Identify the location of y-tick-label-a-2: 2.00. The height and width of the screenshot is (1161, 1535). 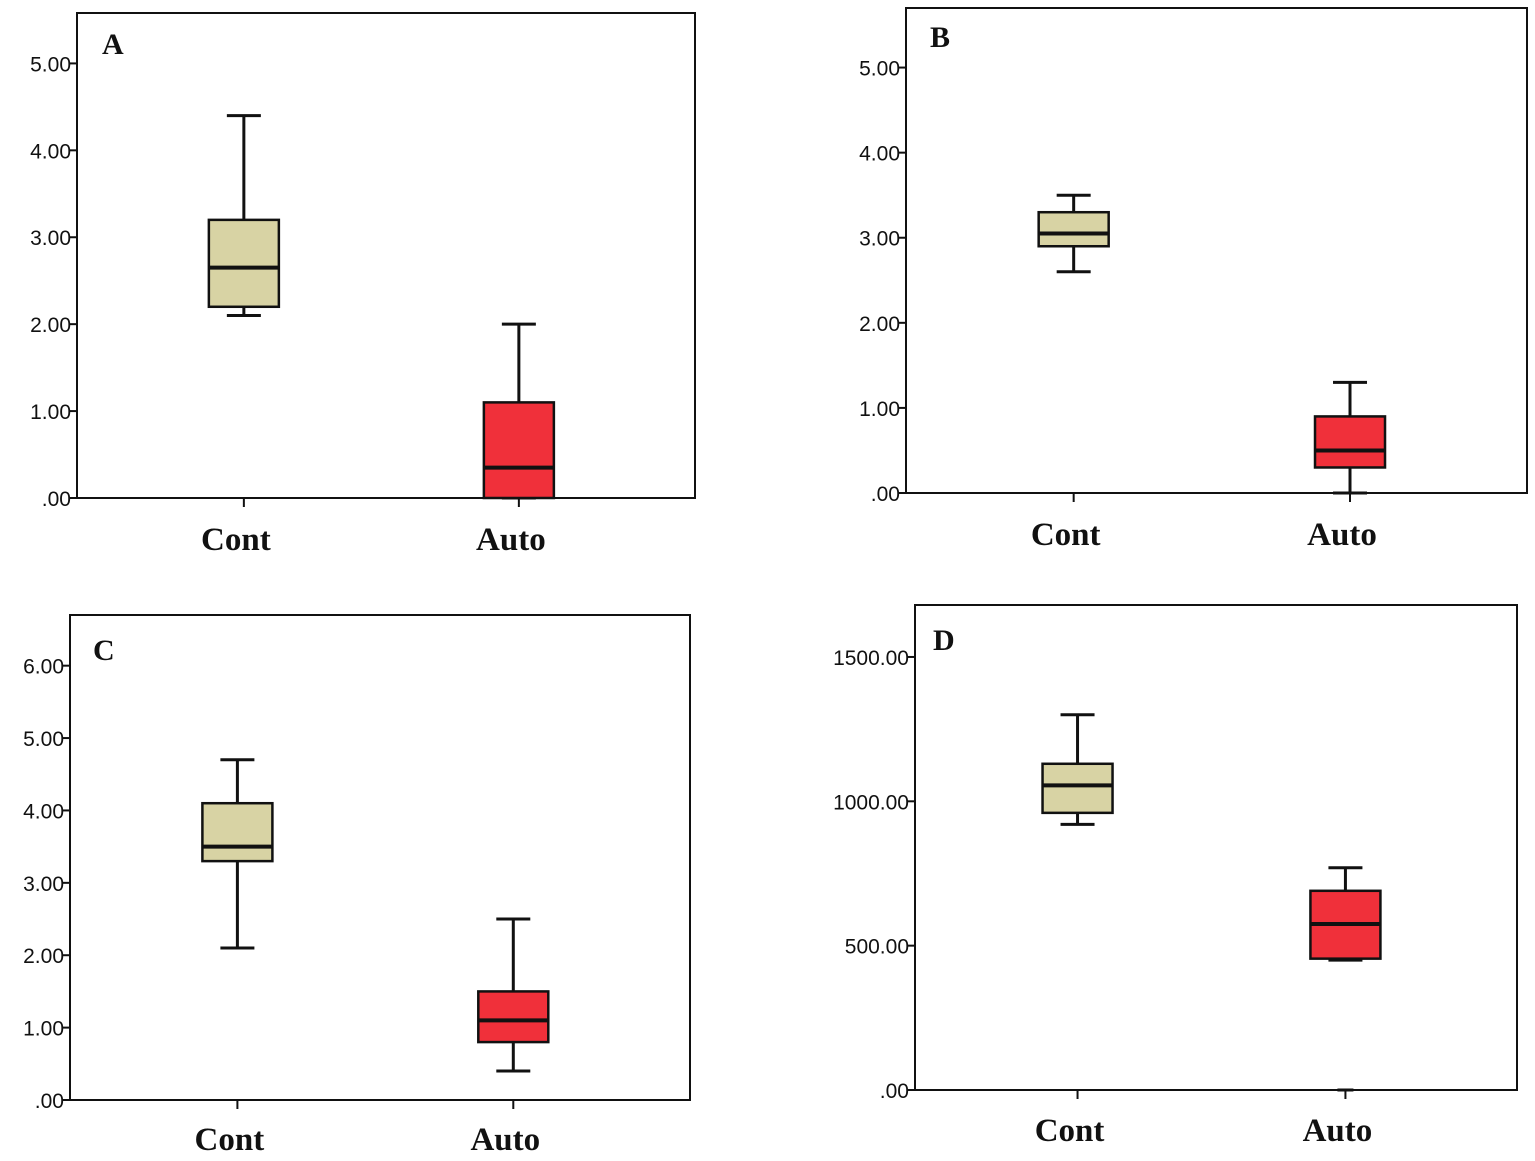
(50, 325).